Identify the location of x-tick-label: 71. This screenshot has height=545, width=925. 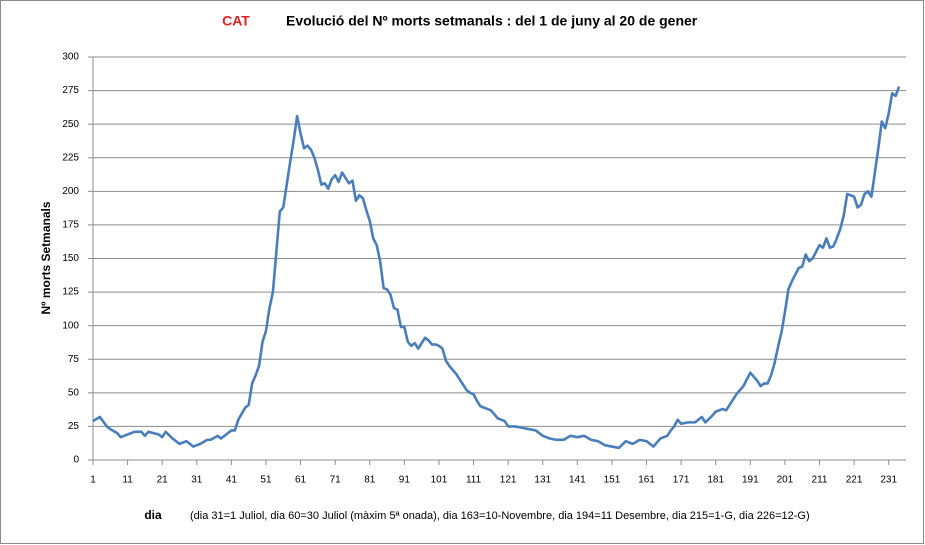
(336, 480).